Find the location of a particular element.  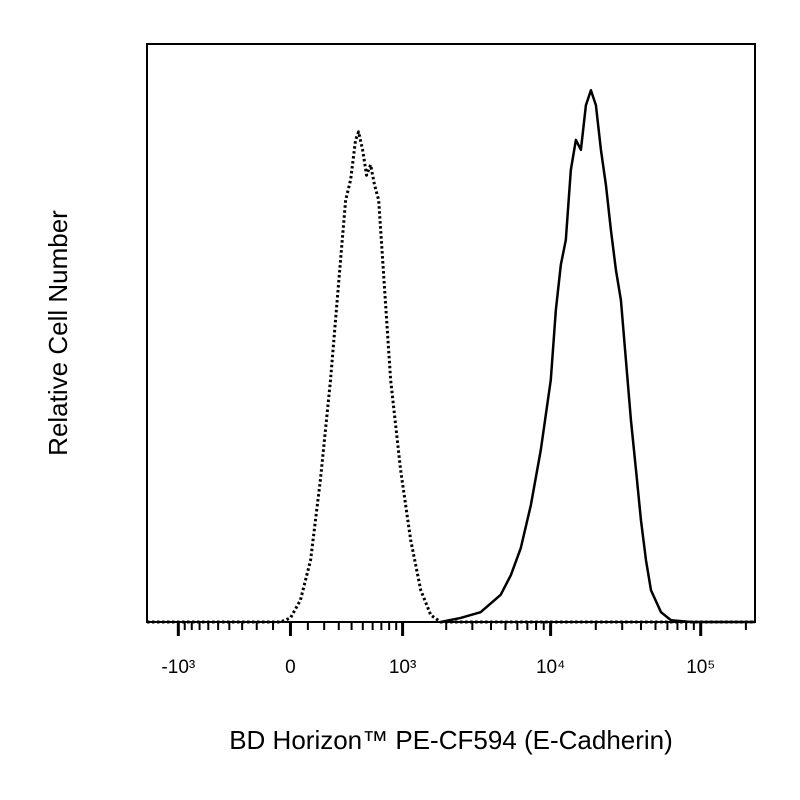

x-axis-label: BD Horizon™ PE-CF594 (E-Cadherin) is located at coordinates (451, 740).